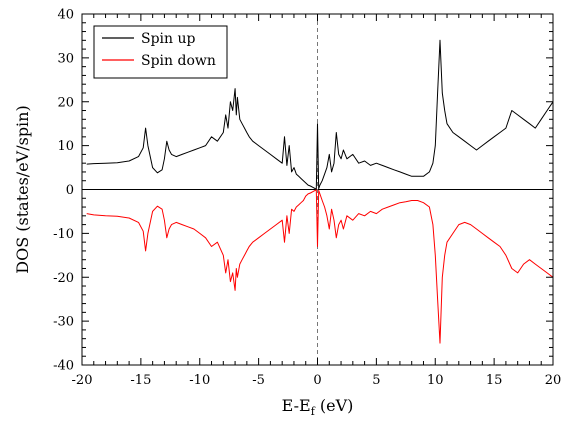 This screenshot has width=580, height=423. What do you see at coordinates (65, 58) in the screenshot?
I see `y-tick-label: 30` at bounding box center [65, 58].